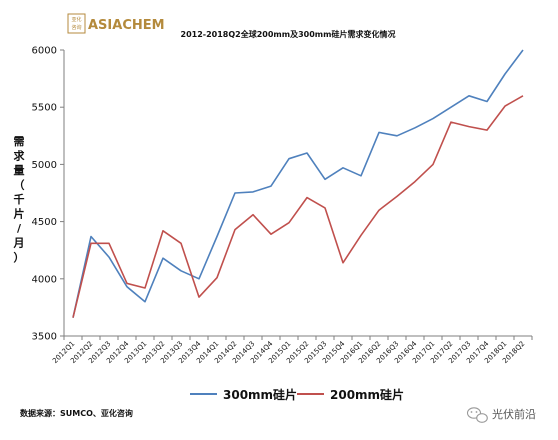  Describe the element at coordinates (76, 19) in the screenshot. I see `logo-seal-text-top: 亚化` at that location.